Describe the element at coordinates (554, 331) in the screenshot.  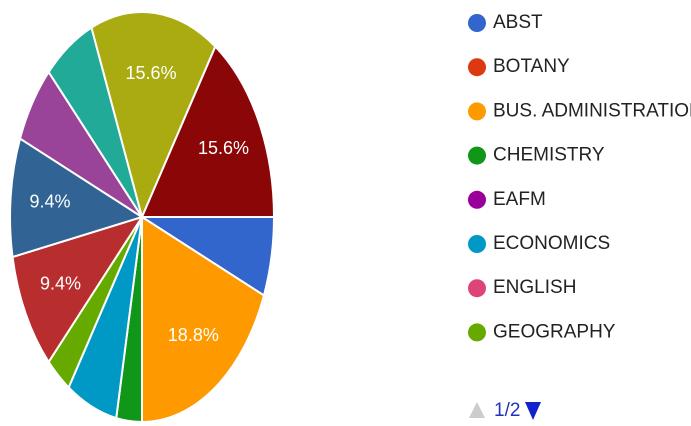
I see `legend-label: GEOGRAPHY` at that location.